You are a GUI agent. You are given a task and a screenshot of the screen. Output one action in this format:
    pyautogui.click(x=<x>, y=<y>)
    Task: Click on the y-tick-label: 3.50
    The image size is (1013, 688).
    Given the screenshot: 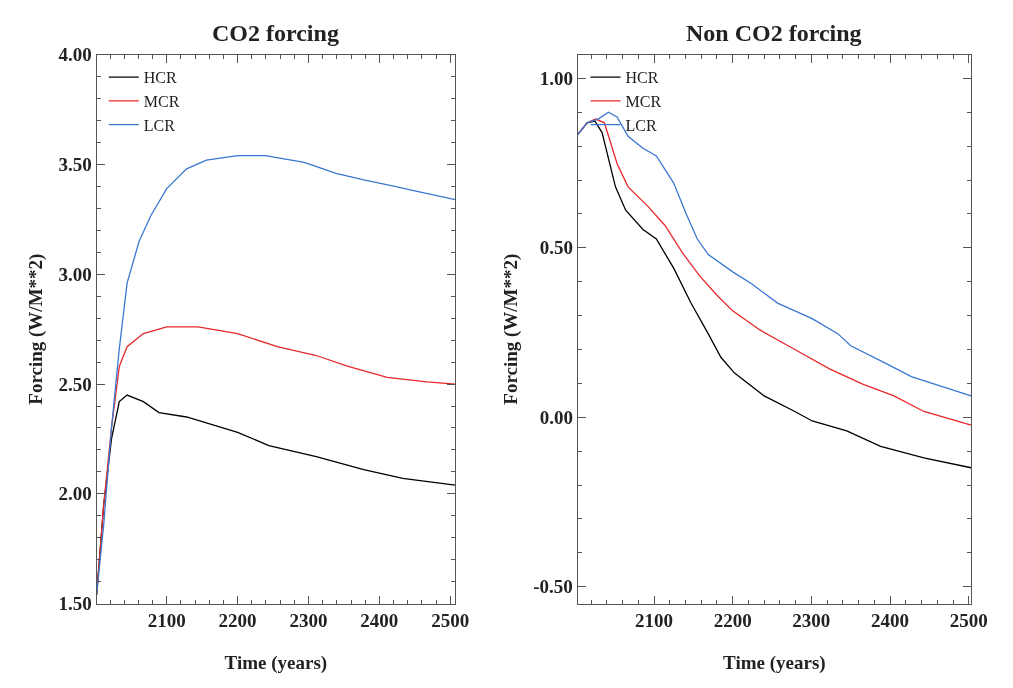 What is the action you would take?
    pyautogui.click(x=75, y=165)
    